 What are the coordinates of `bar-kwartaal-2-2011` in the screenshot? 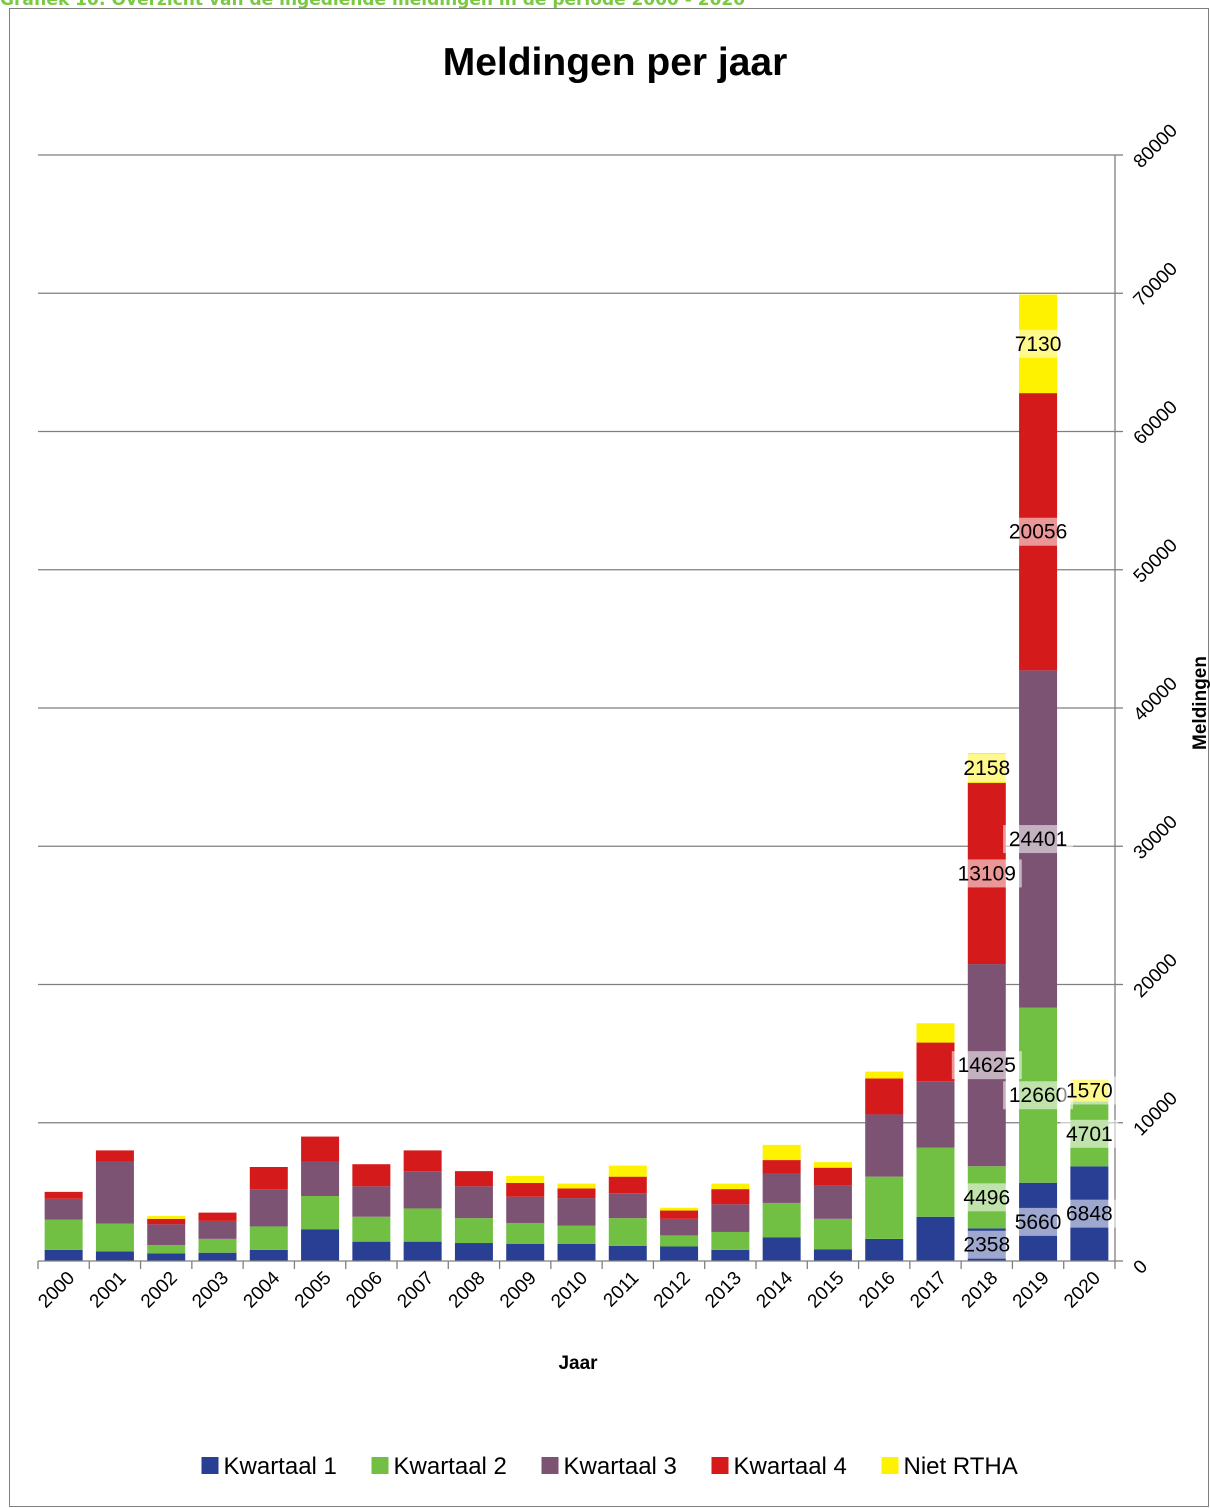 It's located at (627, 1232).